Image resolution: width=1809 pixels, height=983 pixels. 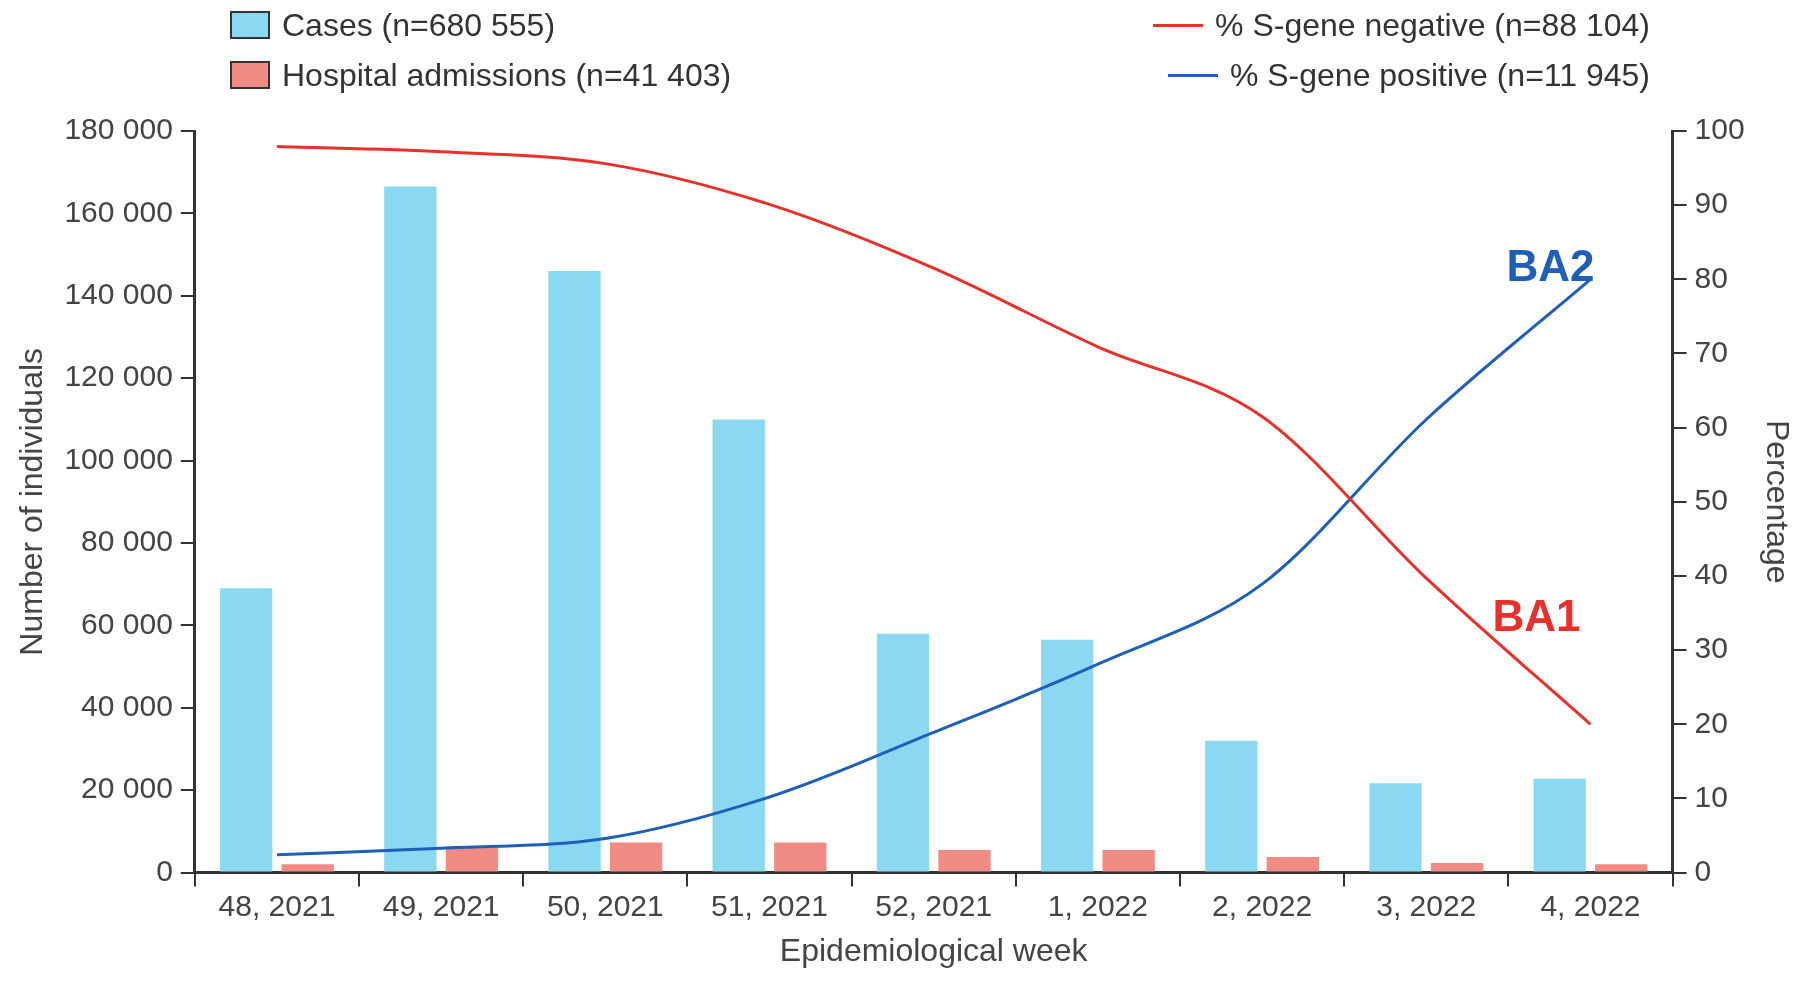 I want to click on x-tick-label: 50, 2021, so click(x=605, y=905).